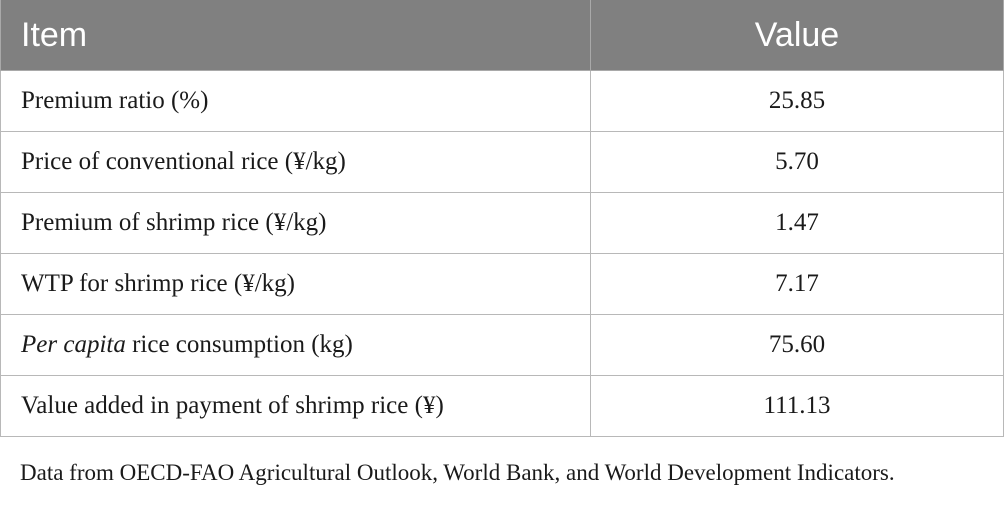 The height and width of the screenshot is (531, 1004). What do you see at coordinates (295, 223) in the screenshot?
I see `row-item-cell: Premium of shrimp rice (¥/kg)` at bounding box center [295, 223].